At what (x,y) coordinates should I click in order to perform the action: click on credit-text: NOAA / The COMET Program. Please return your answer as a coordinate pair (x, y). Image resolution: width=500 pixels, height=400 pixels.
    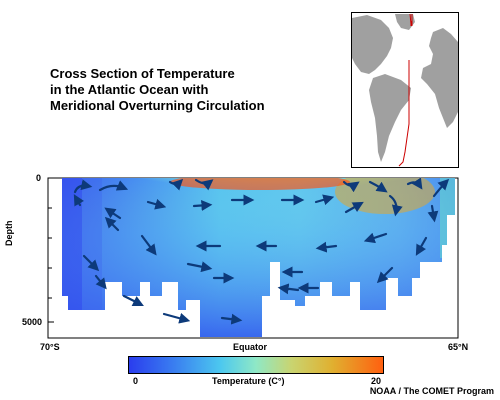
    Looking at the image, I should click on (431, 391).